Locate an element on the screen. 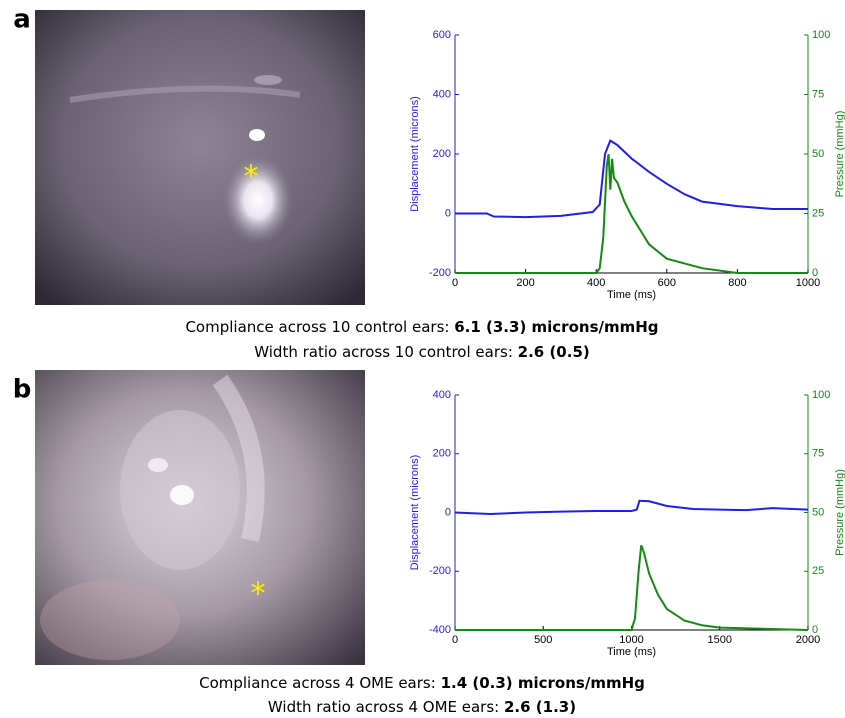  caption-text: Width ratio across 10 control ears: is located at coordinates (385, 352).